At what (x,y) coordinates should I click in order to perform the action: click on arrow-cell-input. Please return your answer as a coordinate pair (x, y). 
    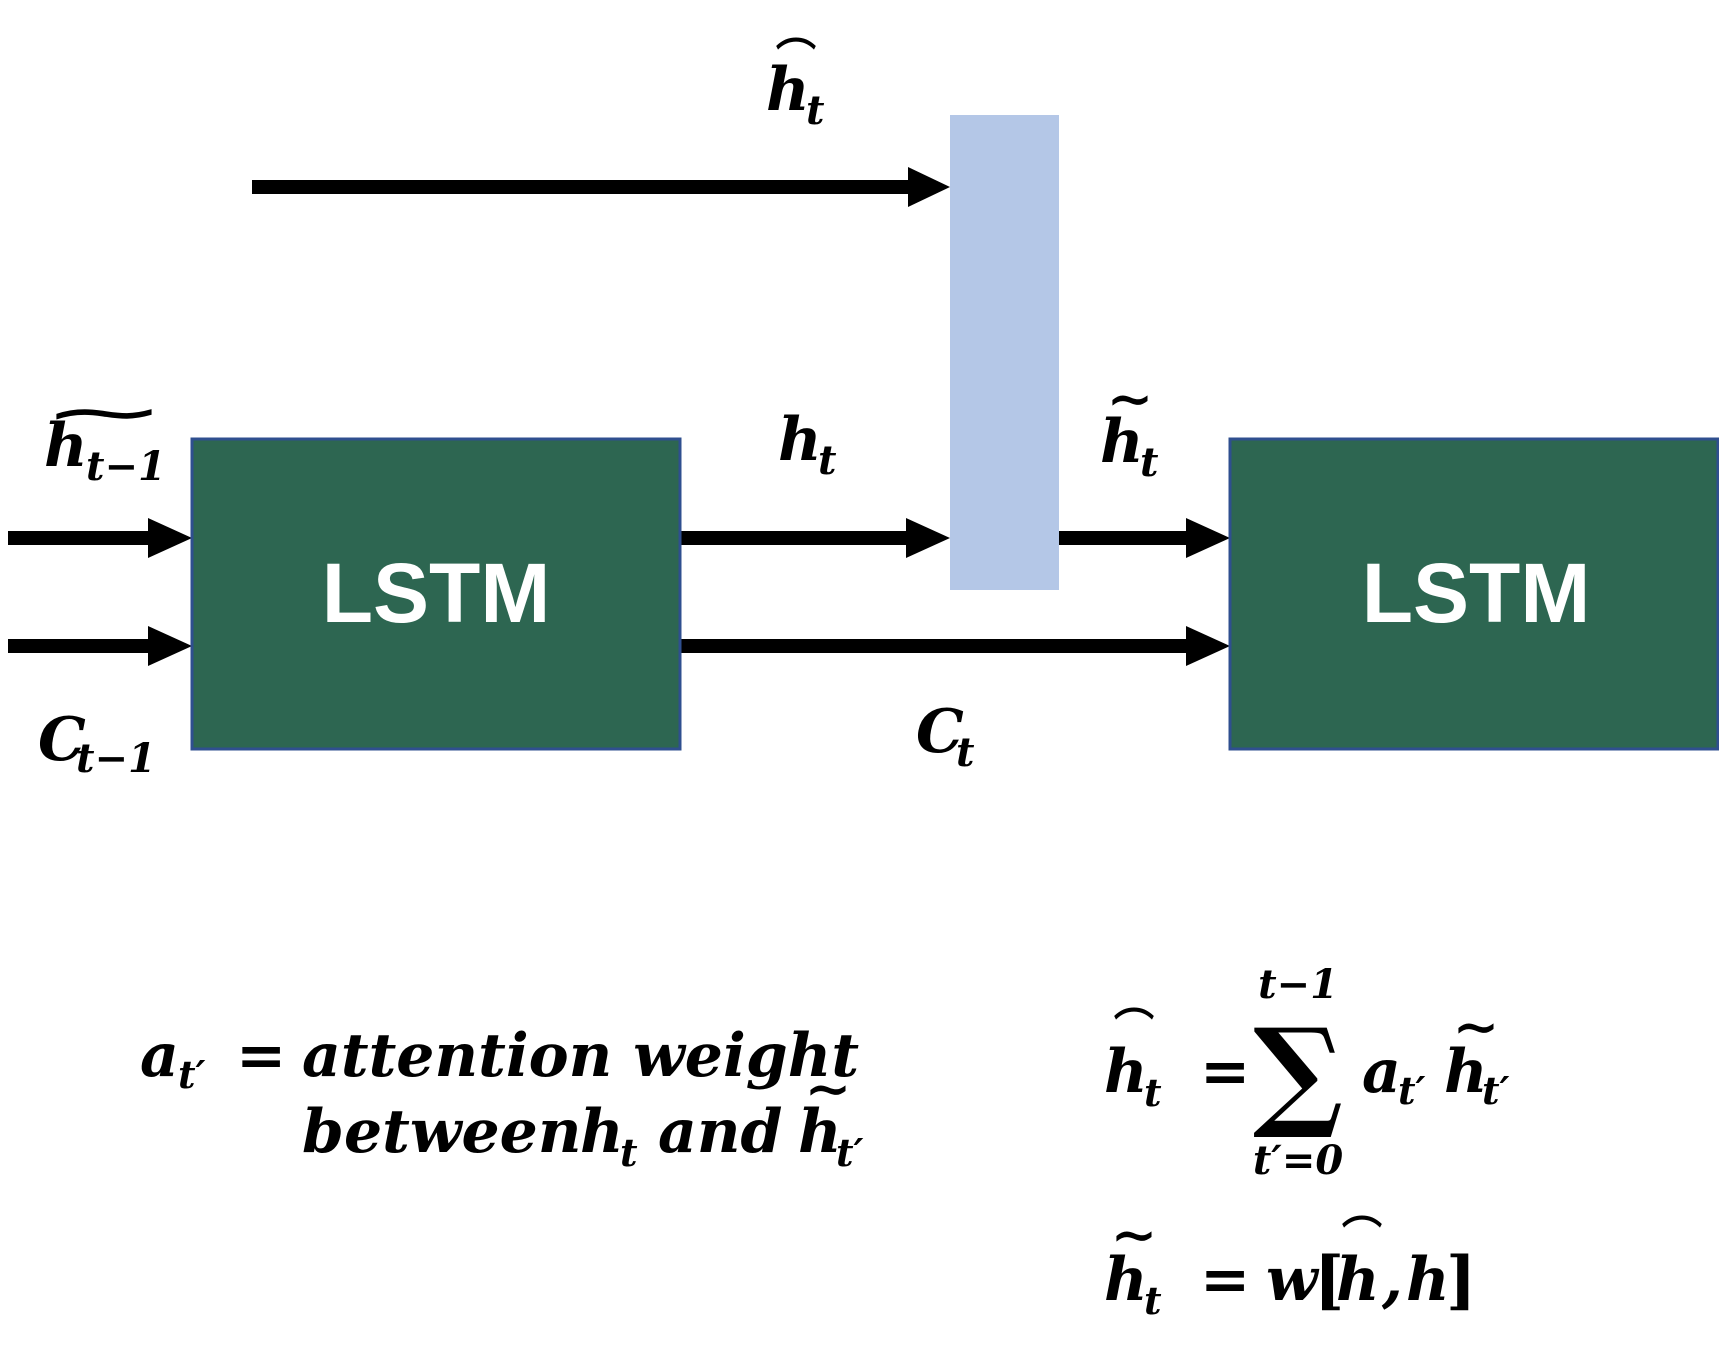
    Looking at the image, I should click on (100, 646).